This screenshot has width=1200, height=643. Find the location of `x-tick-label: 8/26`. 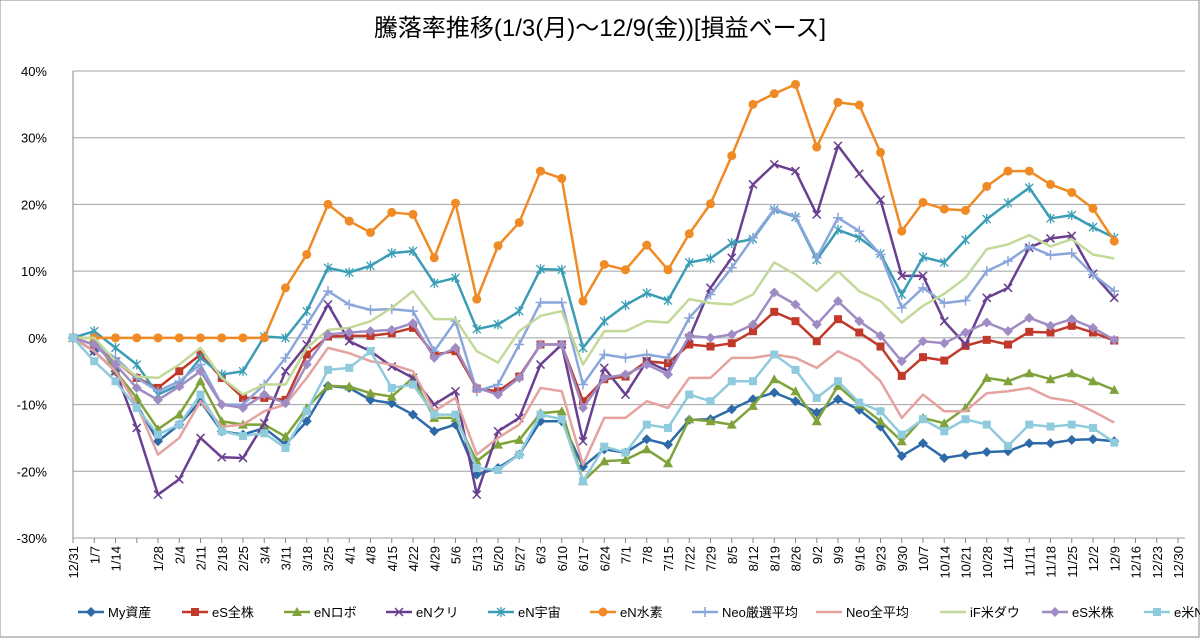

x-tick-label: 8/26 is located at coordinates (796, 558).